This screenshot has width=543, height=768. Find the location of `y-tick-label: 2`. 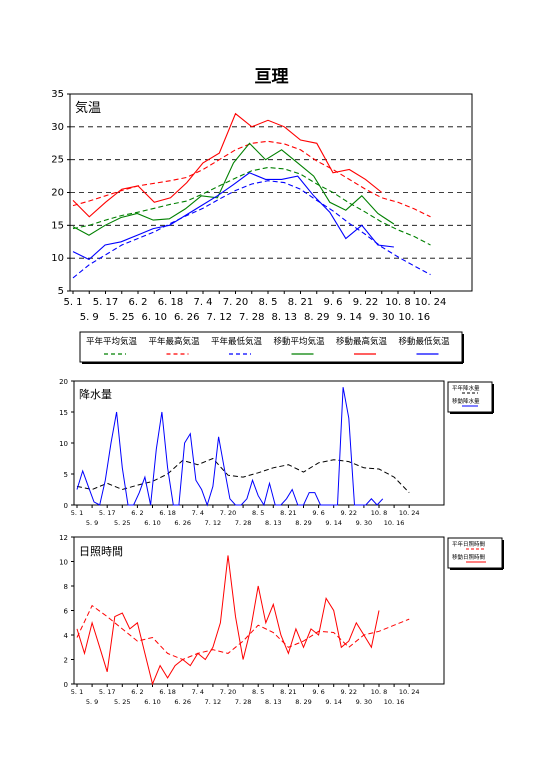

y-tick-label: 2 is located at coordinates (66, 661).